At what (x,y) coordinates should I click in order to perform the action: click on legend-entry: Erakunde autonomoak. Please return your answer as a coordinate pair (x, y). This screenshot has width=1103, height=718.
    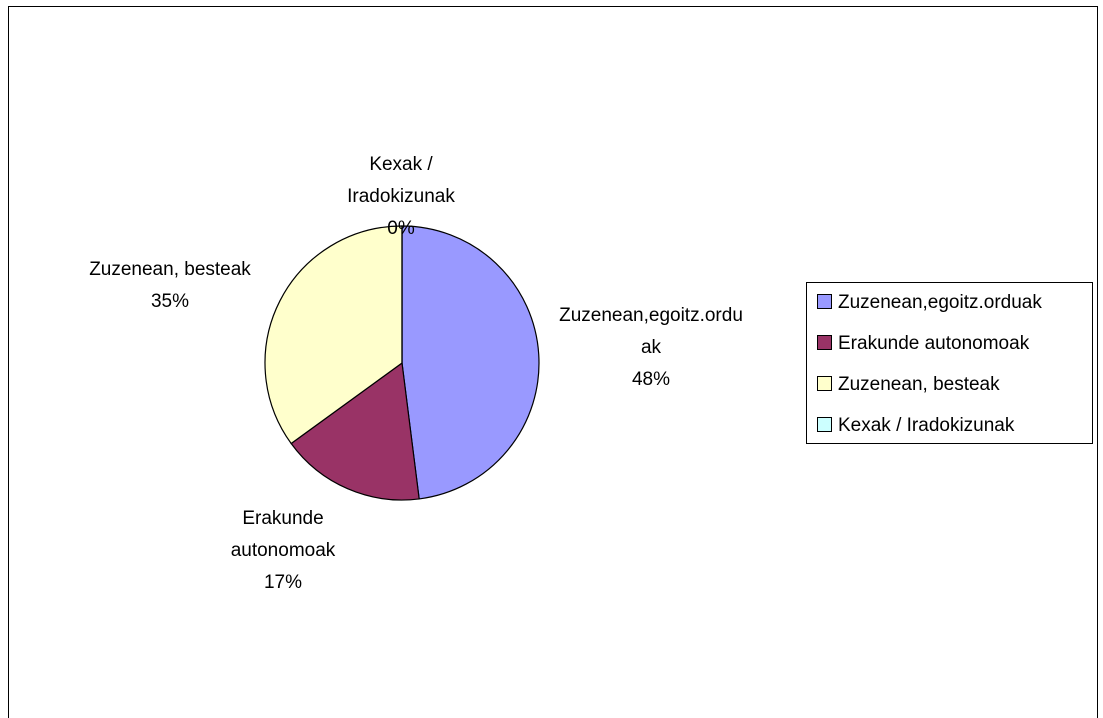
    Looking at the image, I should click on (923, 344).